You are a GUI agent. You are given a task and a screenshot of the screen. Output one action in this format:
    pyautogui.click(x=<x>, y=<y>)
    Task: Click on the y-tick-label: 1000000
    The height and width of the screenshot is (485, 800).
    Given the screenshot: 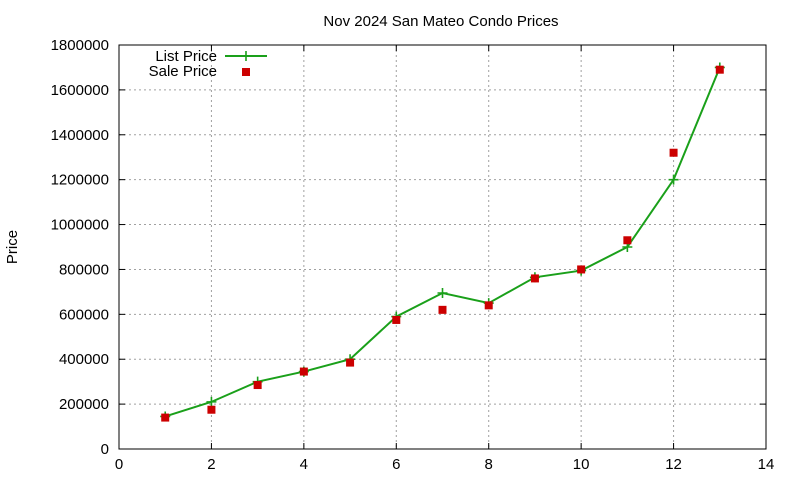 What is the action you would take?
    pyautogui.click(x=80, y=225)
    